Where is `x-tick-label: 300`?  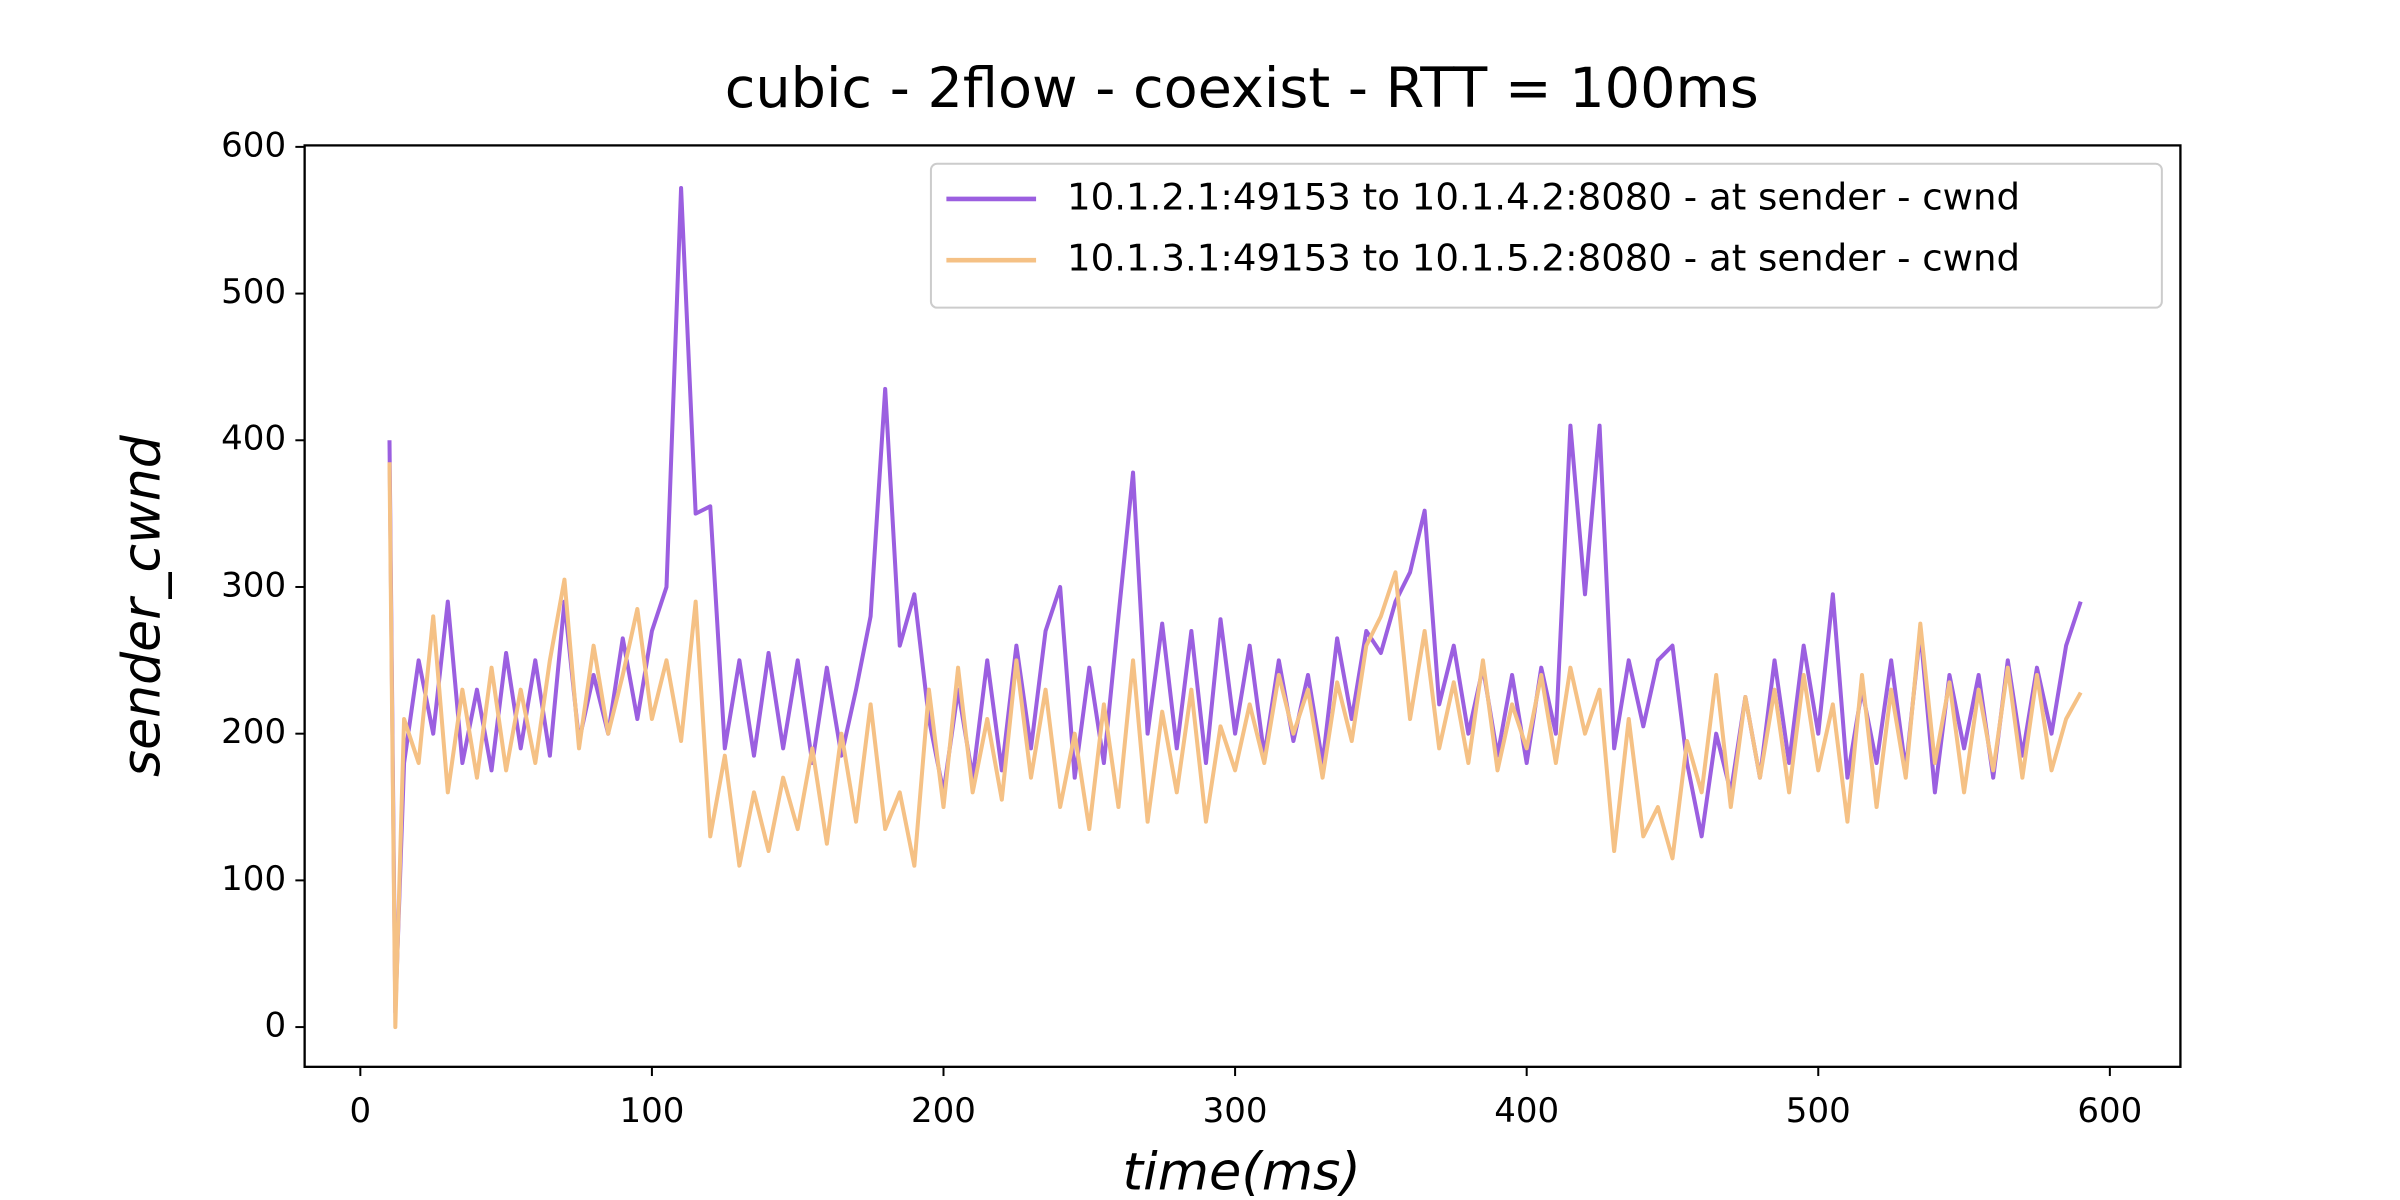
x-tick-label: 300 is located at coordinates (1235, 1110).